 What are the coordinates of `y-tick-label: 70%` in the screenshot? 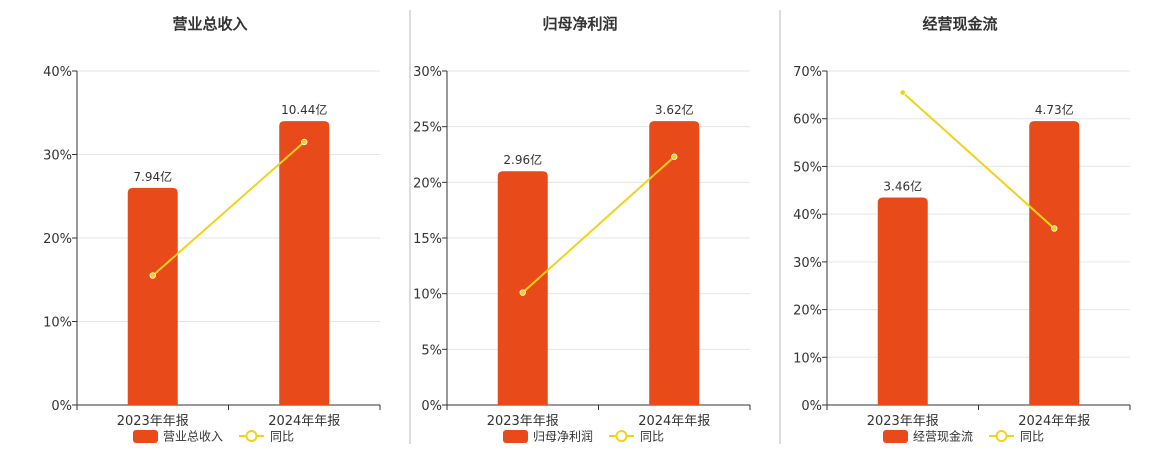 It's located at (807, 72).